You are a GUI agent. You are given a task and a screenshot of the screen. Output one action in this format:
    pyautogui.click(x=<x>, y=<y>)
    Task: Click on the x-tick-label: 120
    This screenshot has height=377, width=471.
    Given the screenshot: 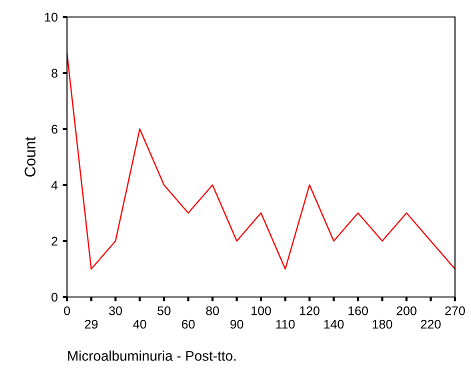 What is the action you would take?
    pyautogui.click(x=310, y=311)
    